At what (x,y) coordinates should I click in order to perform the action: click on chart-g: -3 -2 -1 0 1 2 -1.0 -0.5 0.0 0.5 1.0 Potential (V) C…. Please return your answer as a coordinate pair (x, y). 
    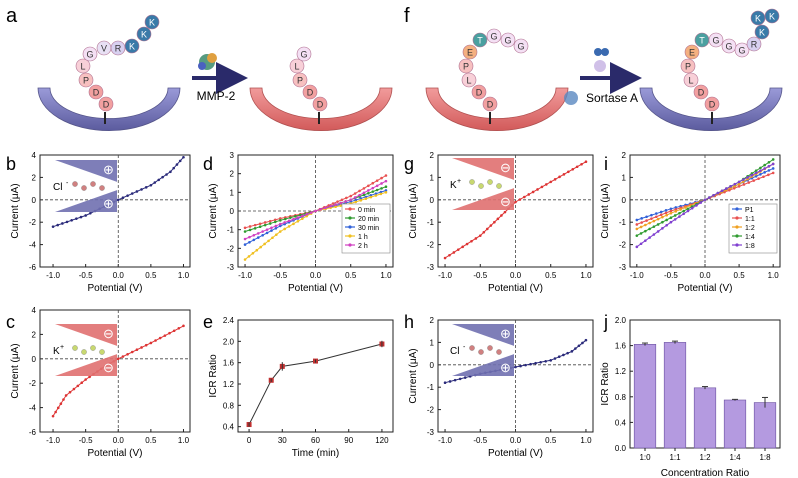
    Looking at the image, I should click on (501, 222).